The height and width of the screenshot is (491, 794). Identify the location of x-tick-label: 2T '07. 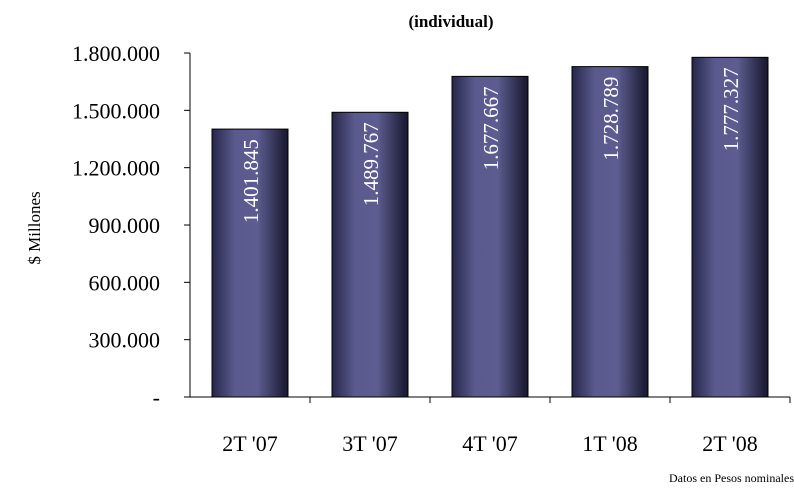
(250, 443).